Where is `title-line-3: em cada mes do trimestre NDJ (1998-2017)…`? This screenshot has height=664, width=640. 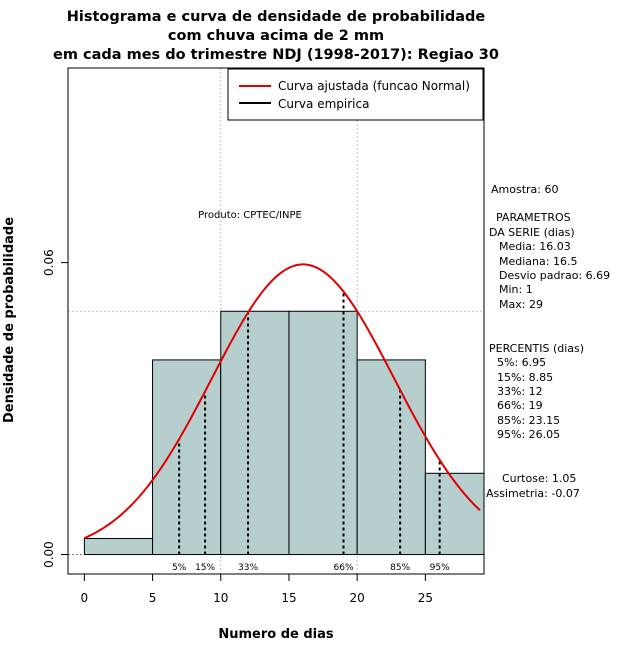
title-line-3: em cada mes do trimestre NDJ (1998-2017)… is located at coordinates (276, 55).